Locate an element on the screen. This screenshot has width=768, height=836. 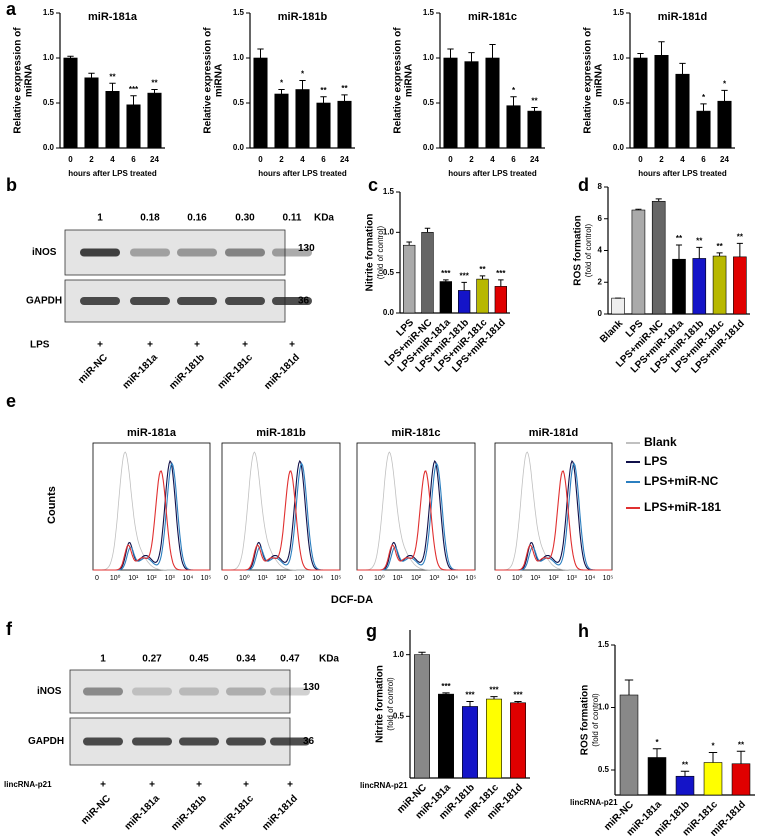
lane-label: miR-181d is located at coordinates (282, 372).